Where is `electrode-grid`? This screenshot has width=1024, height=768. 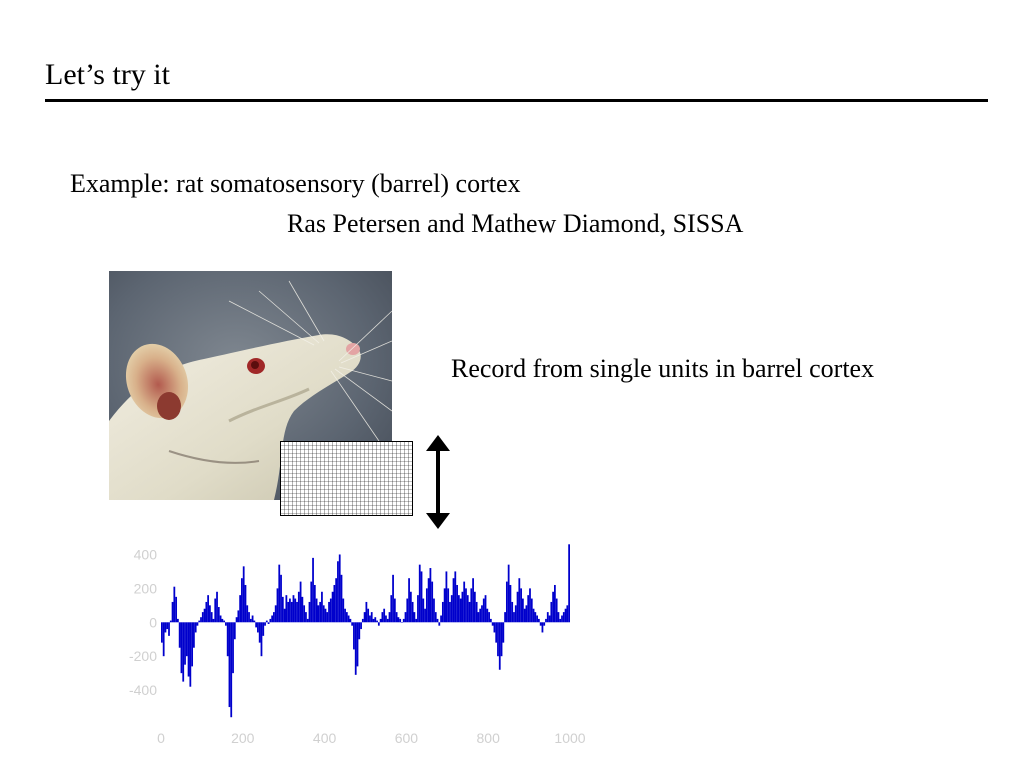 electrode-grid is located at coordinates (346, 478).